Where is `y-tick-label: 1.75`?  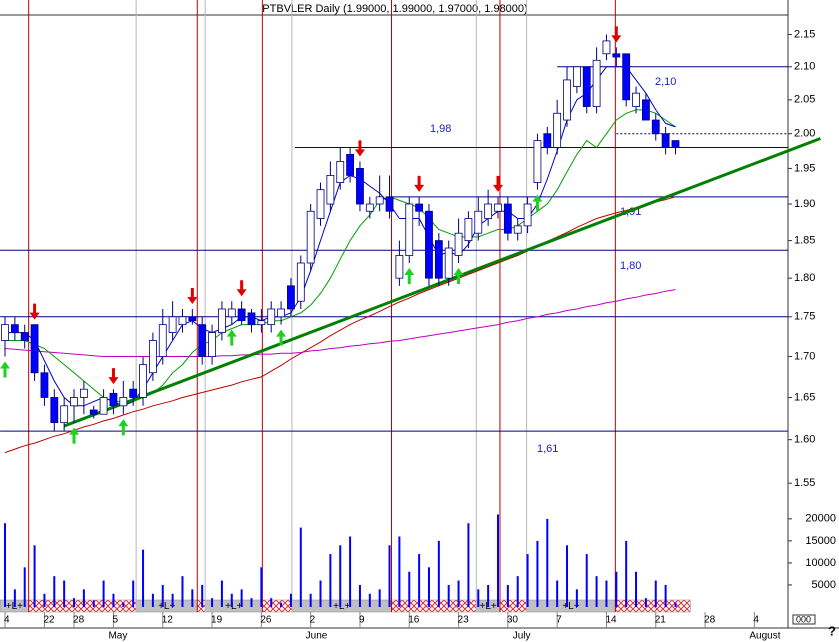
y-tick-label: 1.75 is located at coordinates (804, 317).